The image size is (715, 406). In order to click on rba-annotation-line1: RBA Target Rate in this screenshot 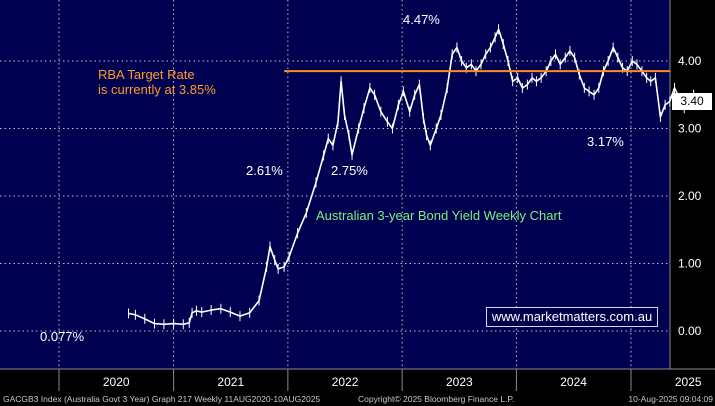, I will do `click(146, 74)`.